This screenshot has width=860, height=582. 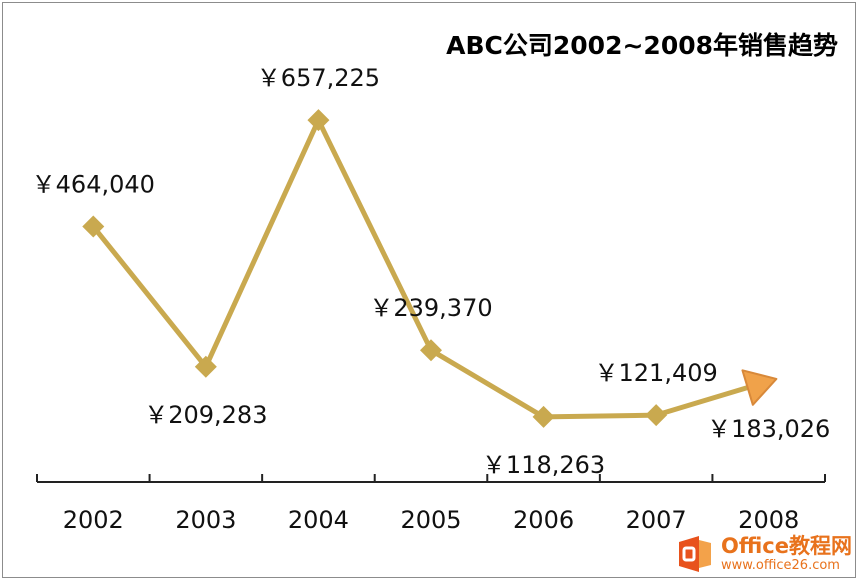 I want to click on x-axis, so click(x=431, y=478).